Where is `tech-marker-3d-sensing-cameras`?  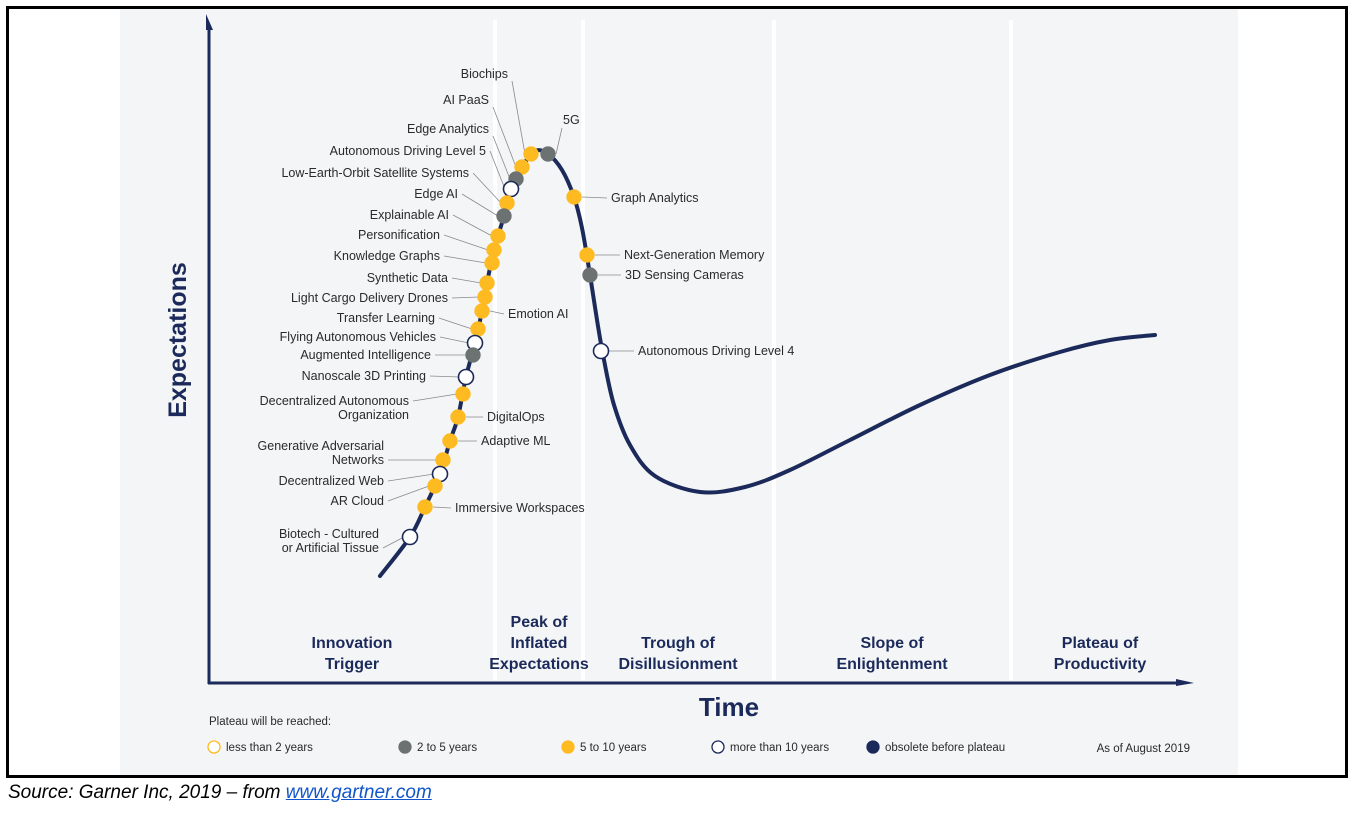 tech-marker-3d-sensing-cameras is located at coordinates (590, 275).